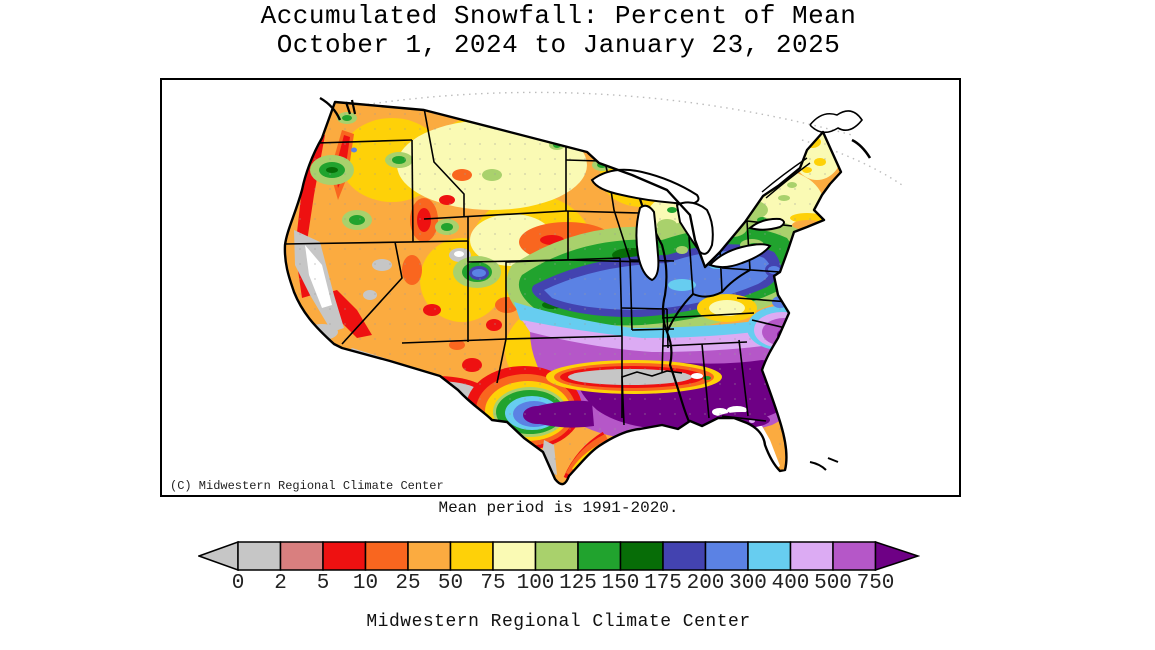 The image size is (1155, 650). I want to click on tick-label-5: 5, so click(323, 583).